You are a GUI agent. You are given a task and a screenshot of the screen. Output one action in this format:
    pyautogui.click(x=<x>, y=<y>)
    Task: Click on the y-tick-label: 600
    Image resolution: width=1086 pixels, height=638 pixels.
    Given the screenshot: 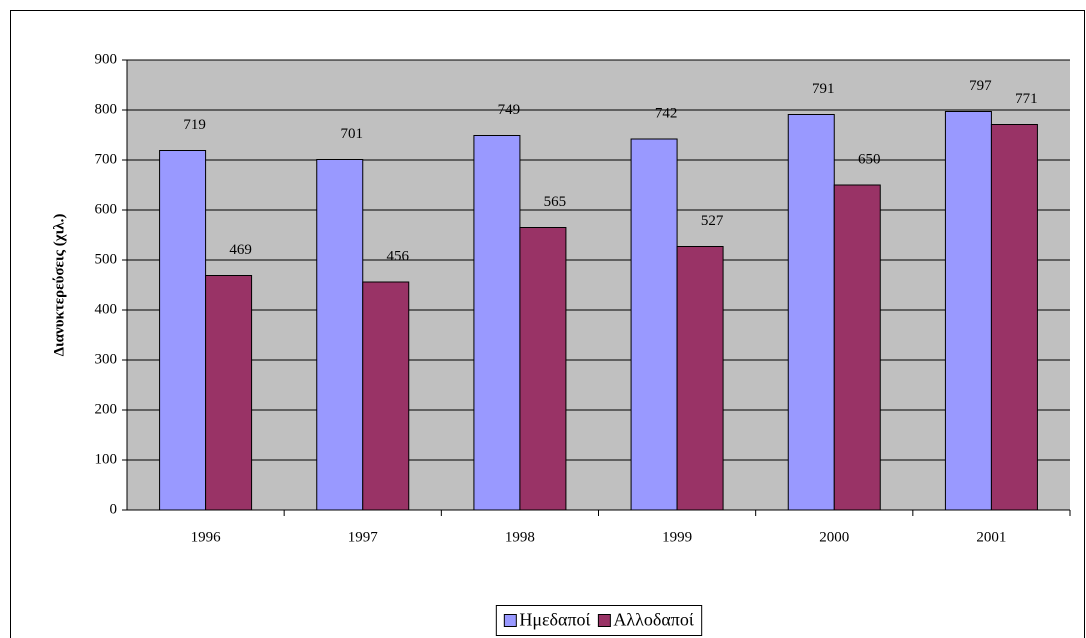 What is the action you would take?
    pyautogui.click(x=106, y=209)
    